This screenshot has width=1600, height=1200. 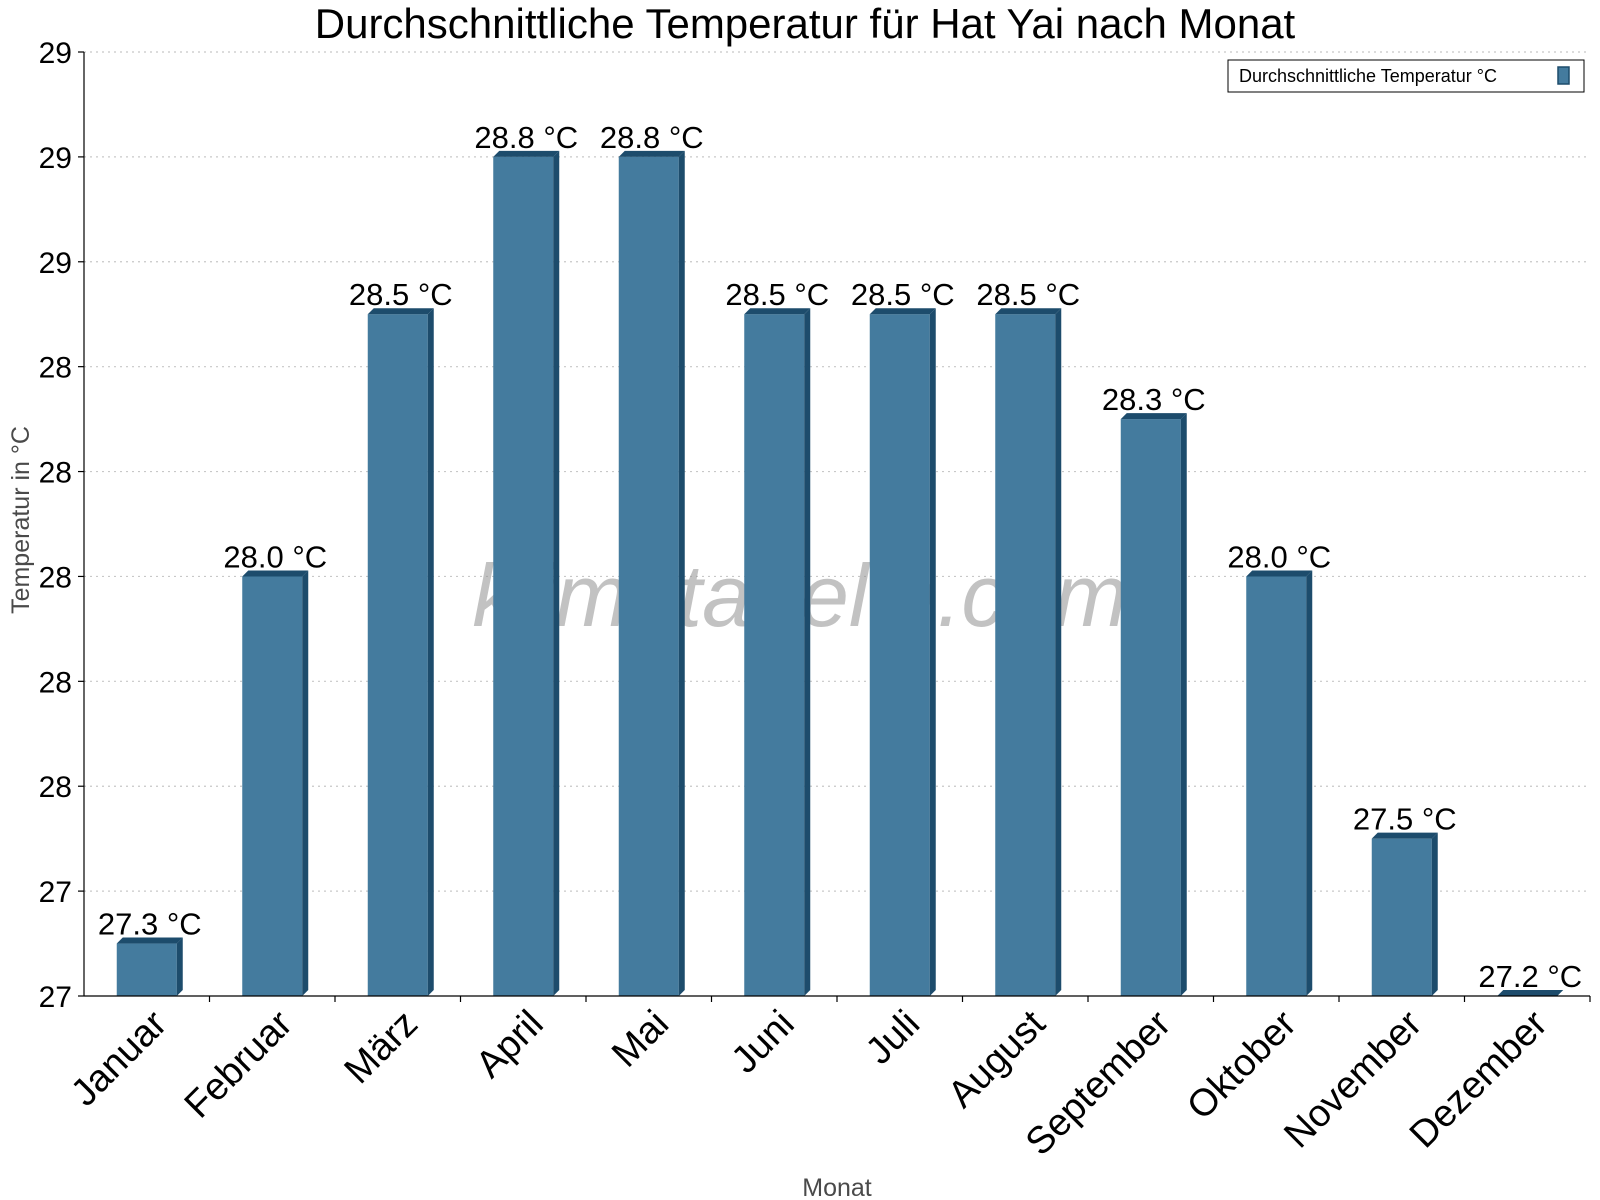 I want to click on x-tick-label: Oktober, so click(x=1242, y=1065).